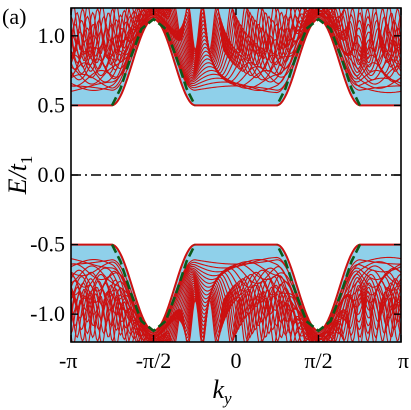 This screenshot has height=410, width=411. Describe the element at coordinates (47, 244) in the screenshot. I see `y-tick-label: -0.5` at that location.